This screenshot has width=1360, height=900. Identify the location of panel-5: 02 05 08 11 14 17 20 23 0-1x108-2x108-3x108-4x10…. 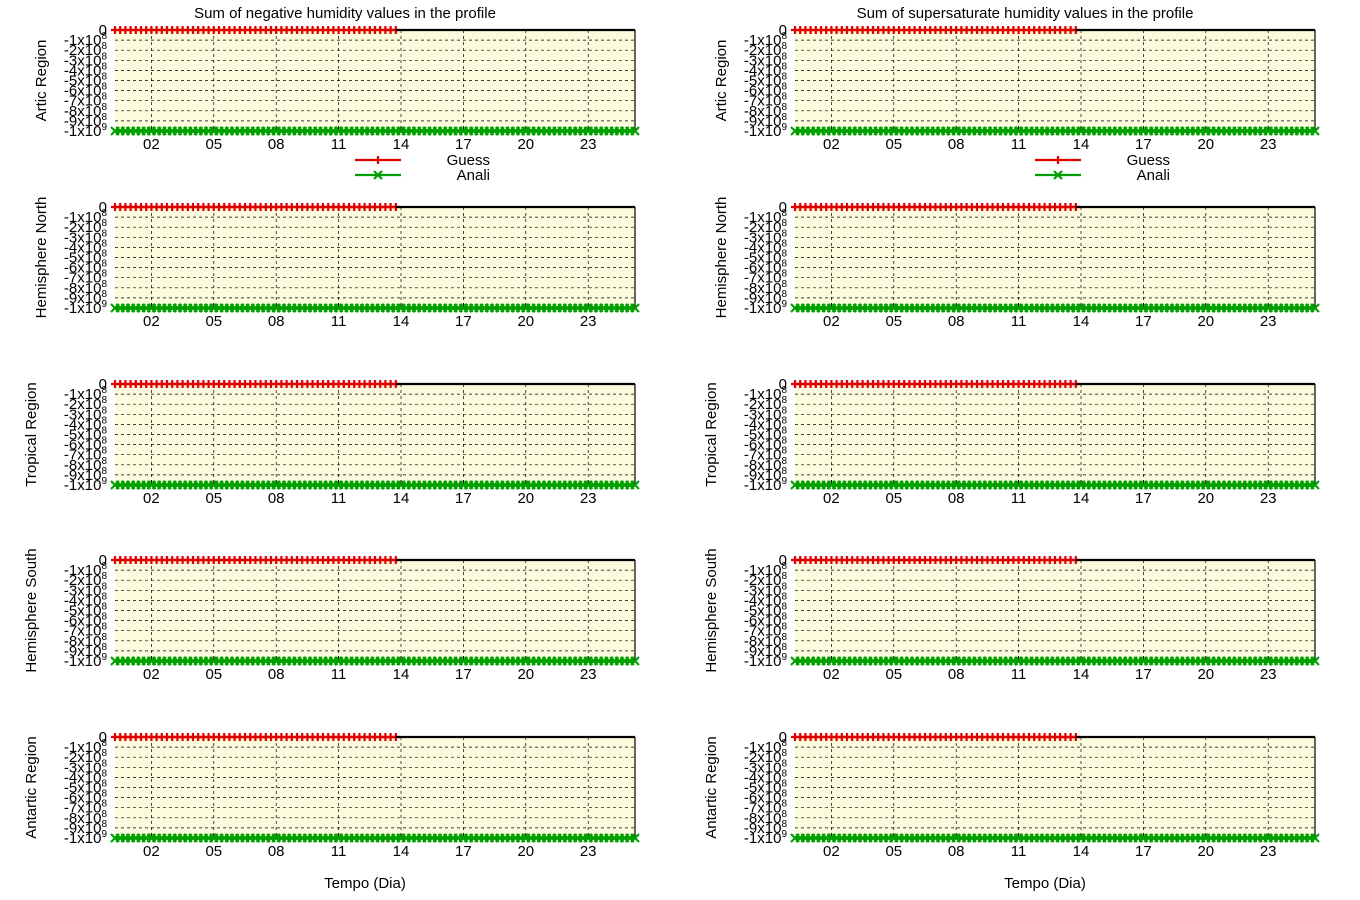
(1011, 794).